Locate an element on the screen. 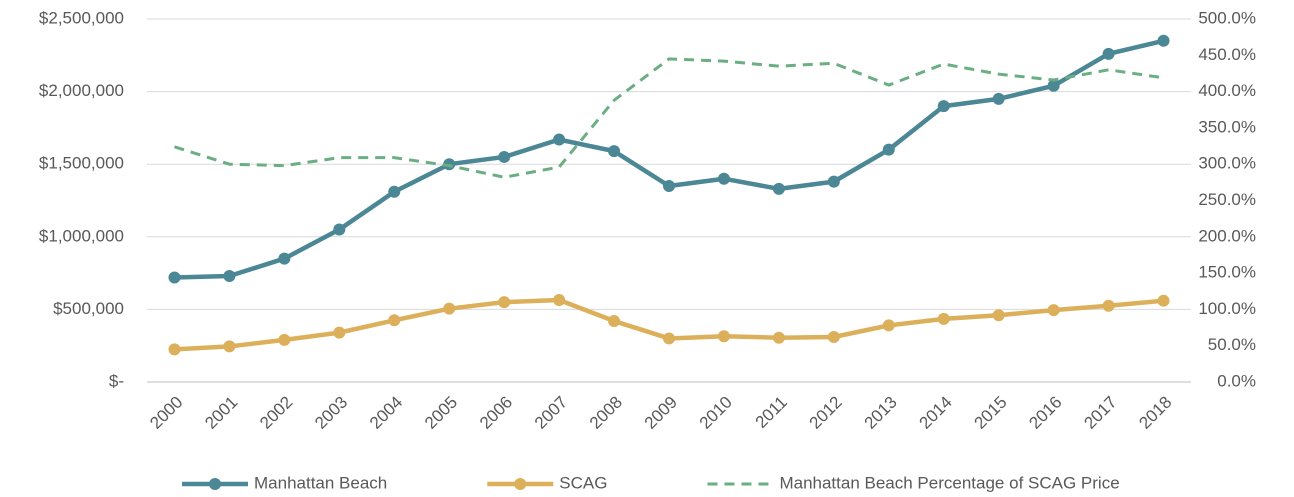 The width and height of the screenshot is (1294, 497). y-tick-label: $2,500,000 is located at coordinates (81, 17).